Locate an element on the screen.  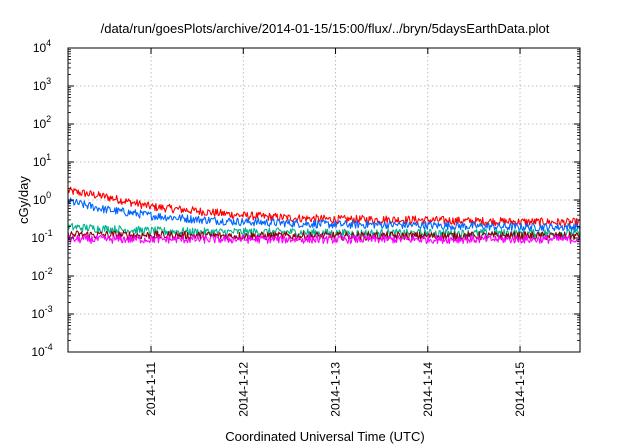
y-axis-label: cGy/day is located at coordinates (23, 200).